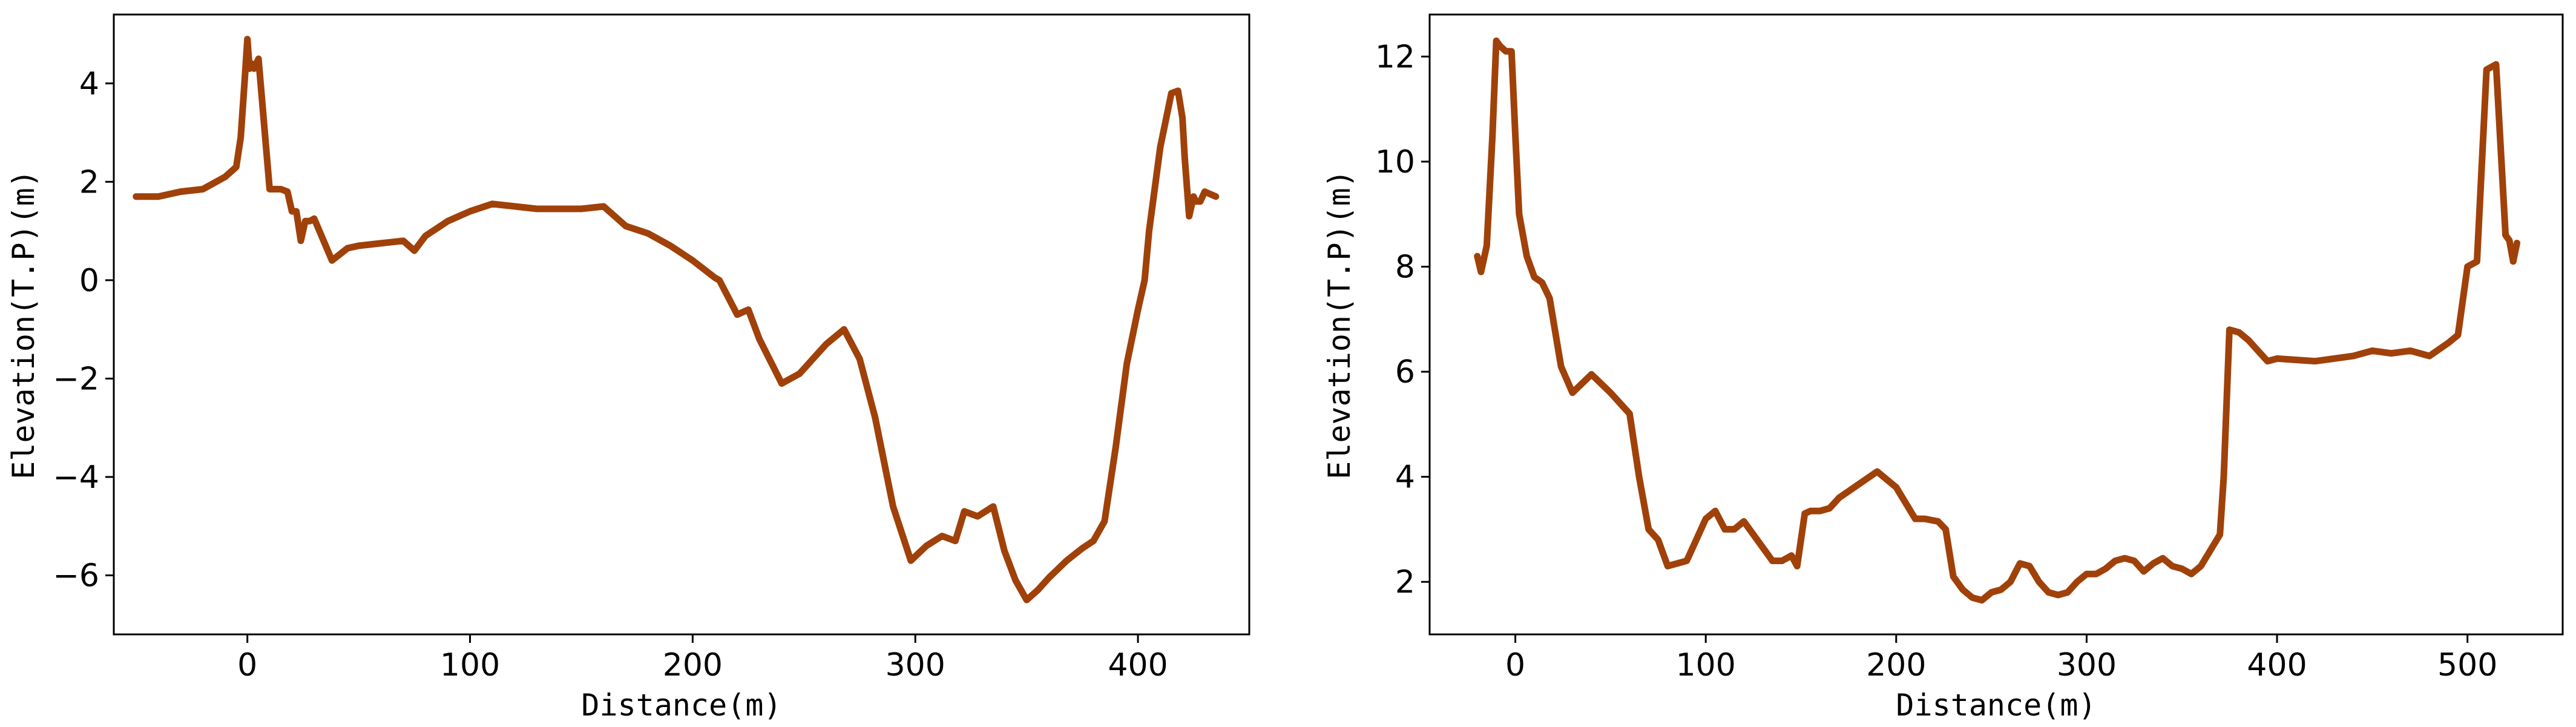 Image resolution: width=2576 pixels, height=727 pixels. What do you see at coordinates (1395, 162) in the screenshot?
I see `y-tick-label: 10` at bounding box center [1395, 162].